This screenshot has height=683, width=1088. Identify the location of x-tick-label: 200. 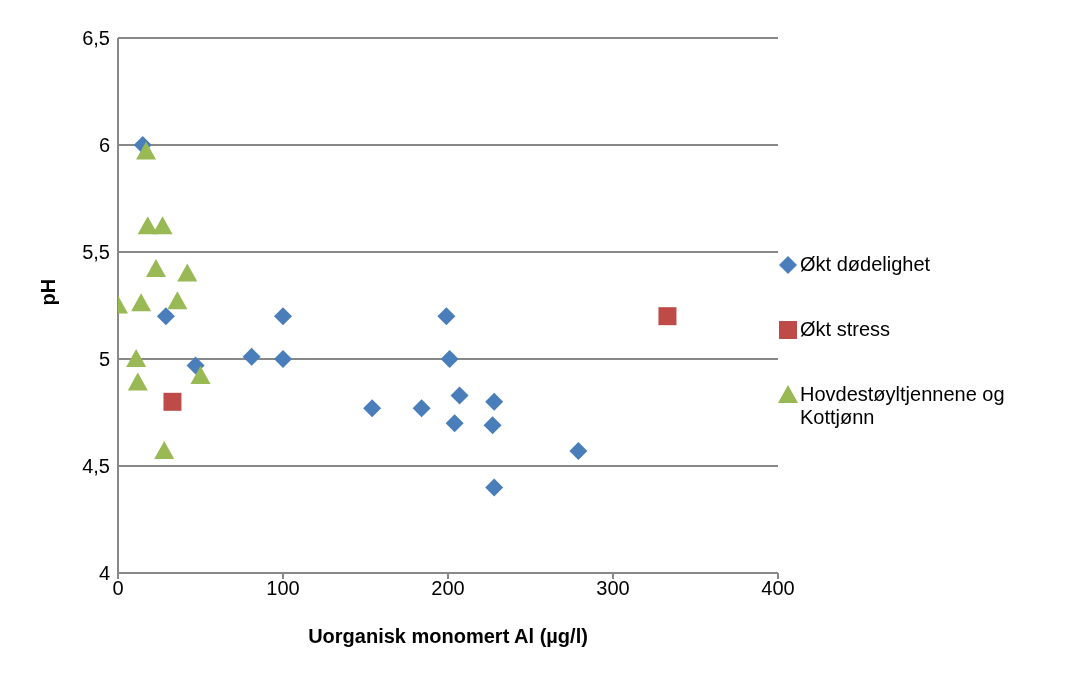
(448, 588).